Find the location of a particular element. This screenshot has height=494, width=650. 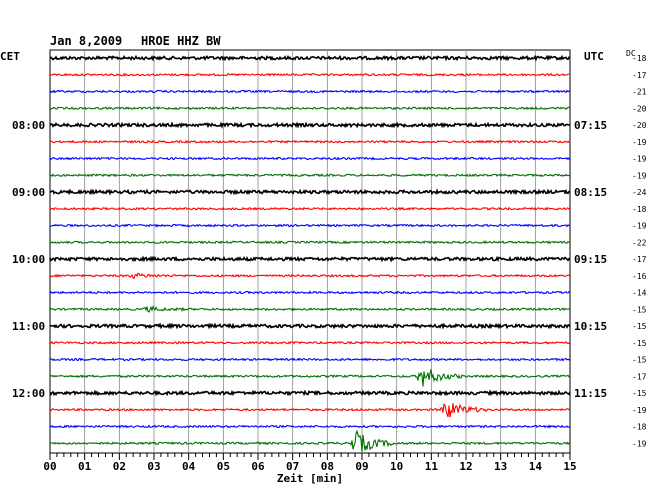

dc-offset-label: -16 is located at coordinates (639, 276).